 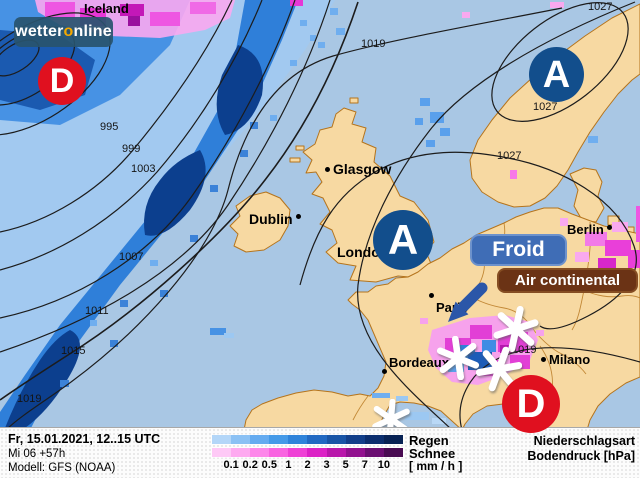 I want to click on city-label-bordeaux: Bordeaux, so click(x=415, y=365).